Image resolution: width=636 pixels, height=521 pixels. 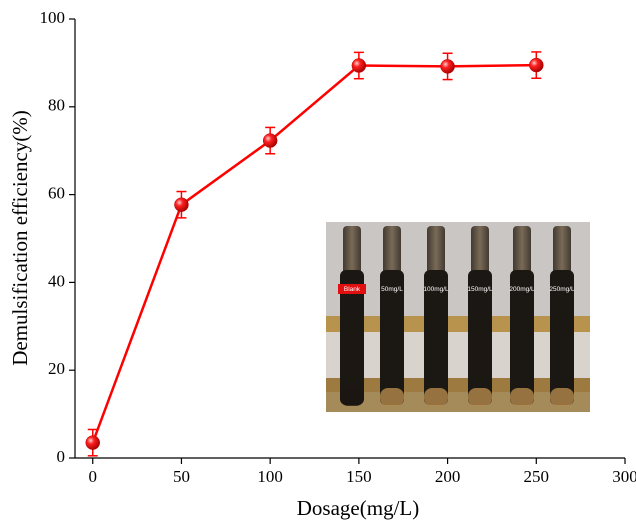 What do you see at coordinates (56, 280) in the screenshot?
I see `y-tick-label: 40` at bounding box center [56, 280].